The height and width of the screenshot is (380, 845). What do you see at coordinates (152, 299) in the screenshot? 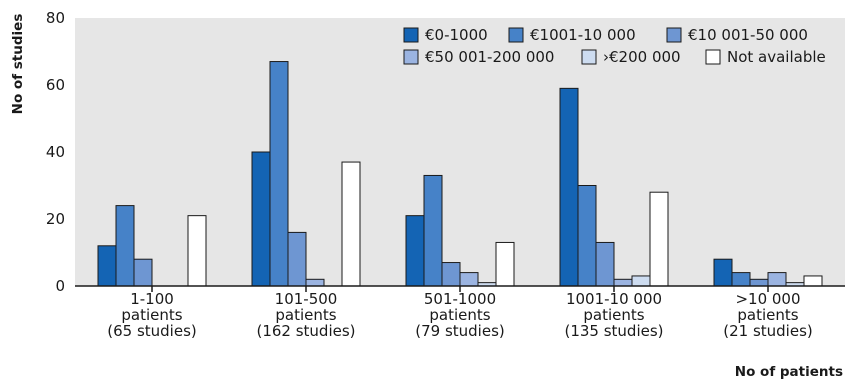
I see `x-category-label: 1-100` at bounding box center [152, 299].